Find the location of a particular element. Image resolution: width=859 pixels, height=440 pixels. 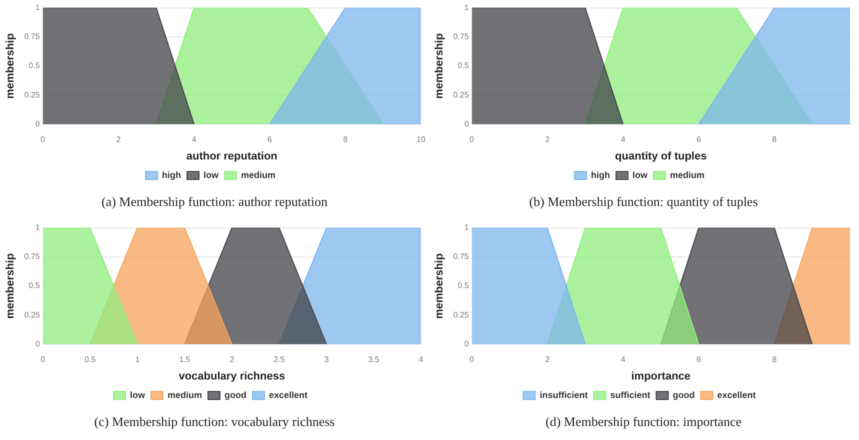

text: (b) Membership function: quantity of tuples is located at coordinates (643, 202).